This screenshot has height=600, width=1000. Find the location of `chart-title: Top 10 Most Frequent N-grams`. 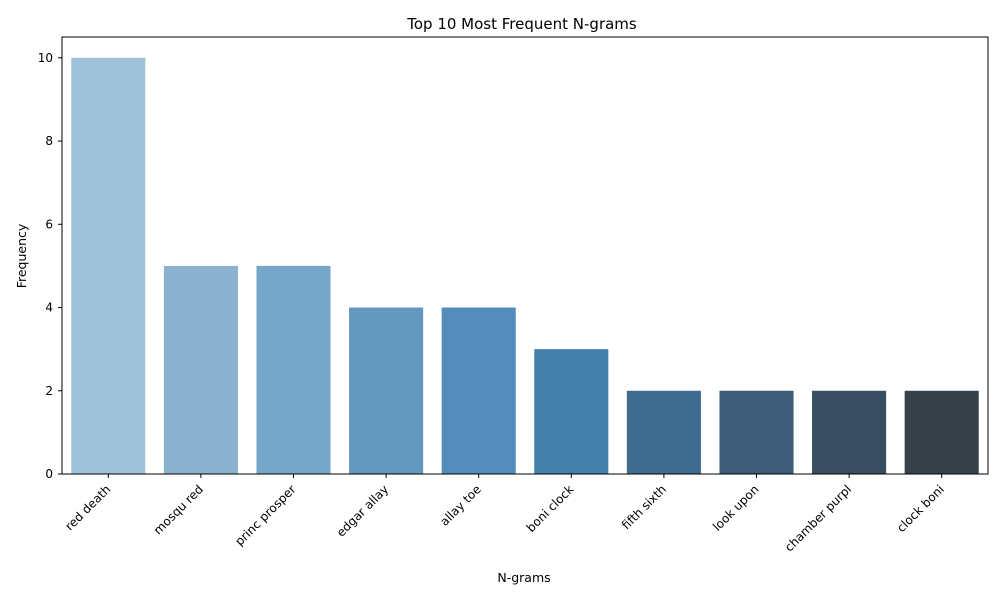

chart-title: Top 10 Most Frequent N-grams is located at coordinates (521, 24).